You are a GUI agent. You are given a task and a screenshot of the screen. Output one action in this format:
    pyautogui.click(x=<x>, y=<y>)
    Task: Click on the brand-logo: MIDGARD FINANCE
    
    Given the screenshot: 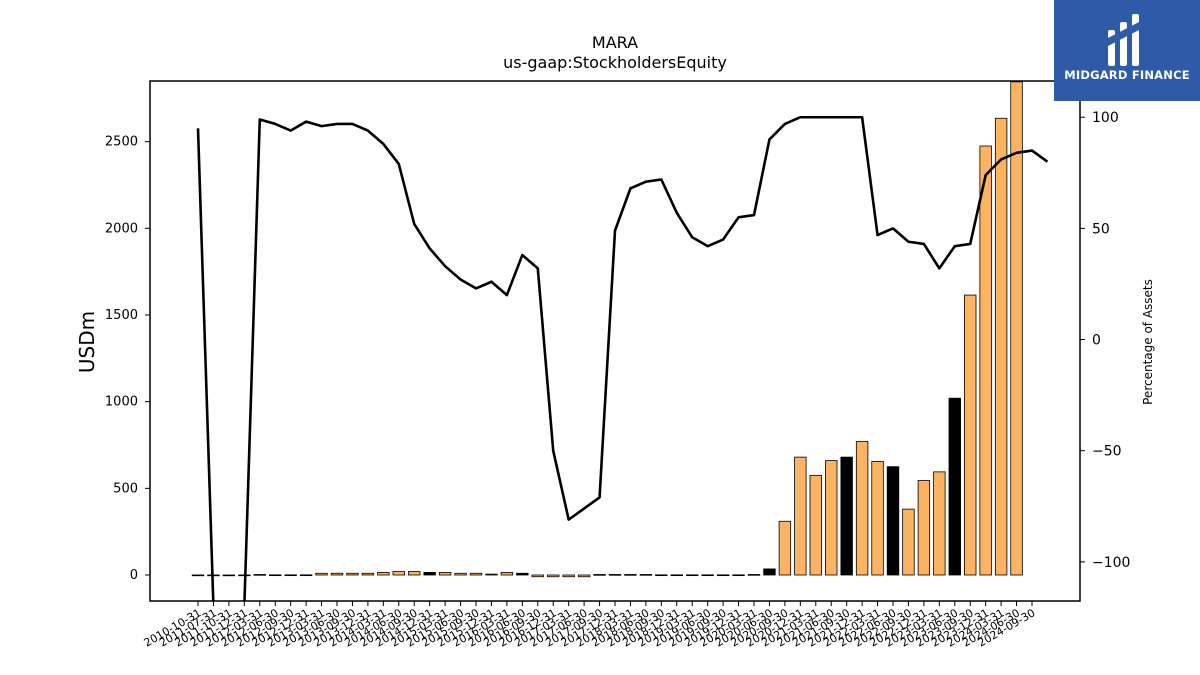 What is the action you would take?
    pyautogui.click(x=1127, y=50)
    